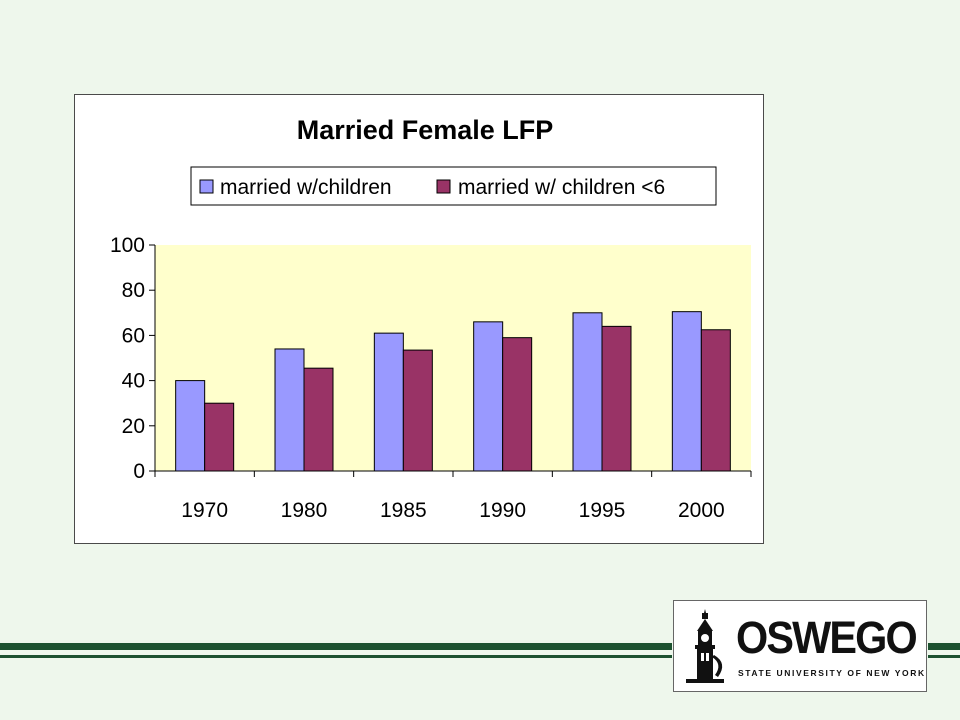 This screenshot has height=720, width=960. I want to click on y-tick-label: 100, so click(127, 245).